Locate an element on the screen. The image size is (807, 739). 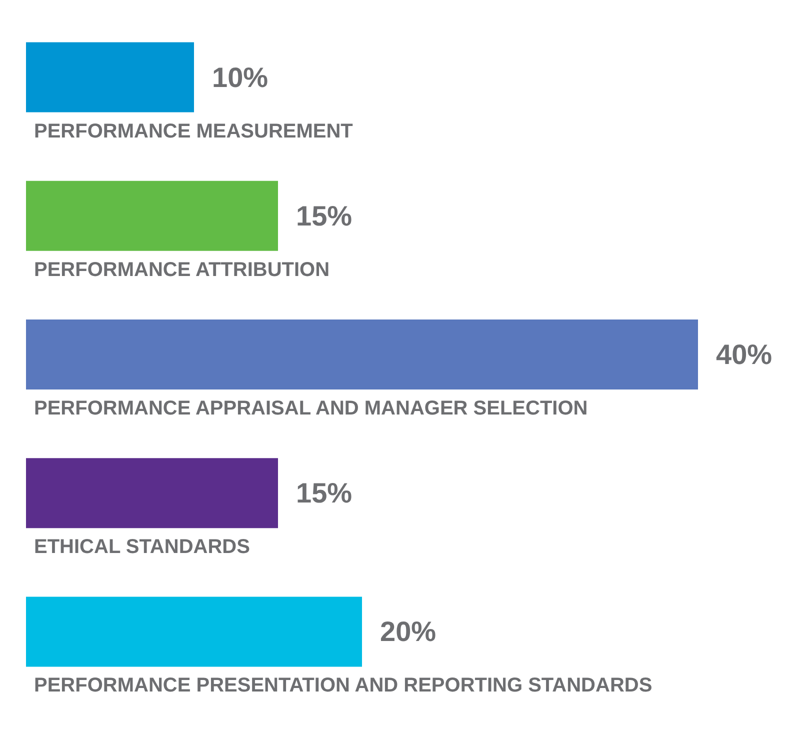
y-tick-label: PERFORMANCE MEASUREMENT is located at coordinates (193, 131).